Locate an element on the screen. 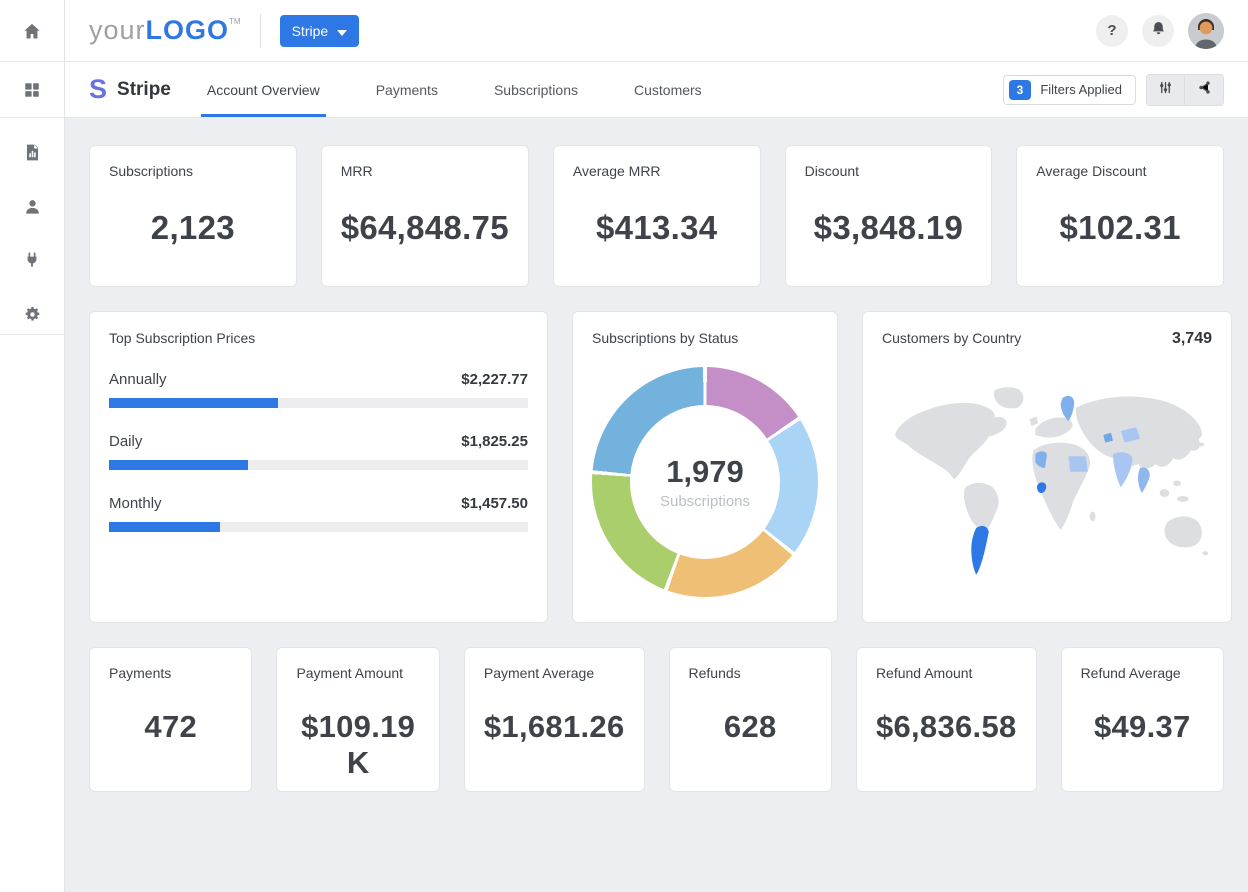  map-region-madagascar is located at coordinates (1092, 516).